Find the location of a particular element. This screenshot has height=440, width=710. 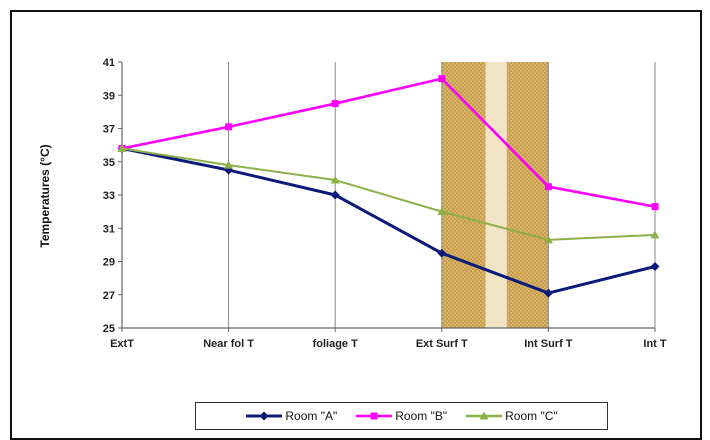

legend-item: Room "A" is located at coordinates (291, 416).